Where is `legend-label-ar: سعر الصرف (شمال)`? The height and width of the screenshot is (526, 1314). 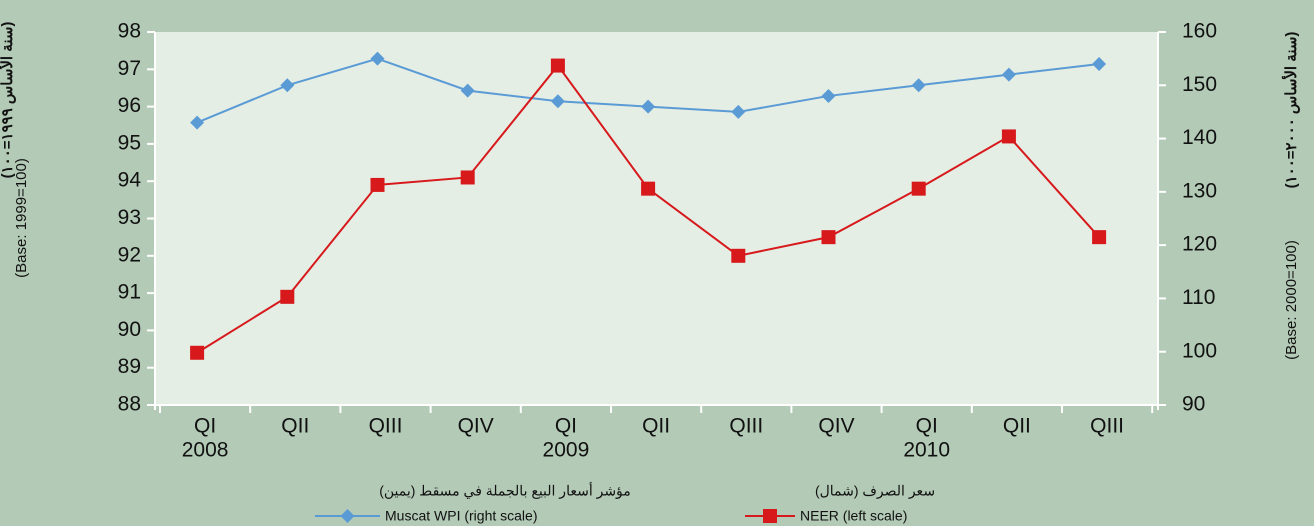 legend-label-ar: سعر الصرف (شمال) is located at coordinates (875, 491).